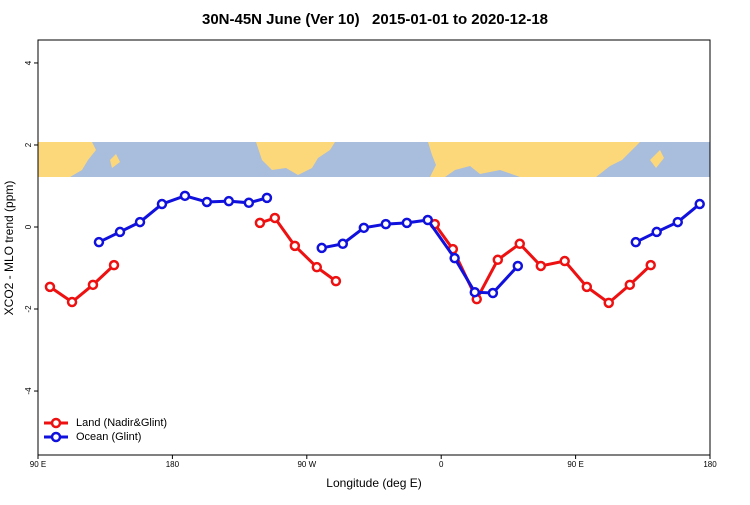  What do you see at coordinates (28, 144) in the screenshot?
I see `y-tick-label: 2` at bounding box center [28, 144].